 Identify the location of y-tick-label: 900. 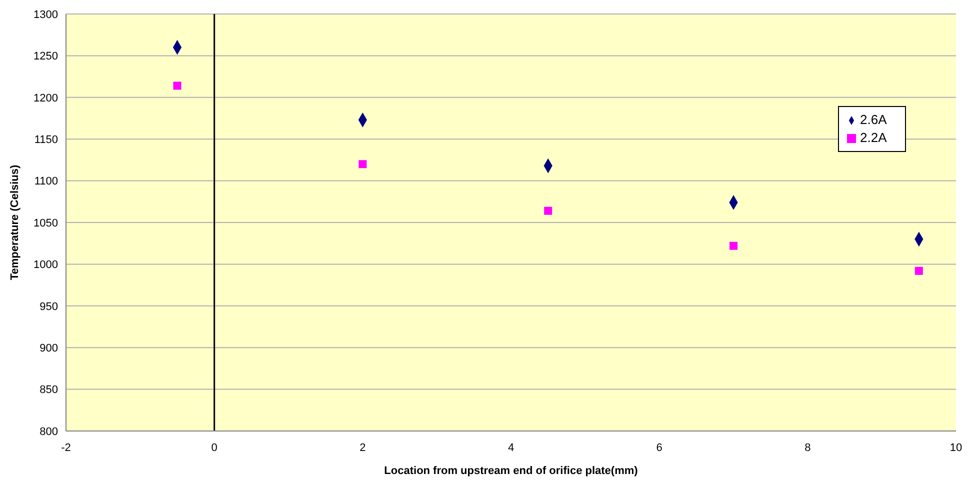
(49, 348).